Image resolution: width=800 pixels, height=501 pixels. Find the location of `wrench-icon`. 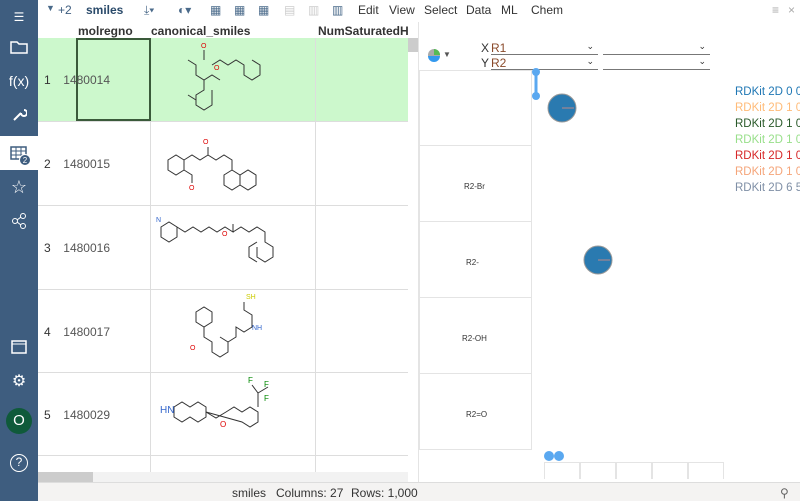

wrench-icon is located at coordinates (19, 115).